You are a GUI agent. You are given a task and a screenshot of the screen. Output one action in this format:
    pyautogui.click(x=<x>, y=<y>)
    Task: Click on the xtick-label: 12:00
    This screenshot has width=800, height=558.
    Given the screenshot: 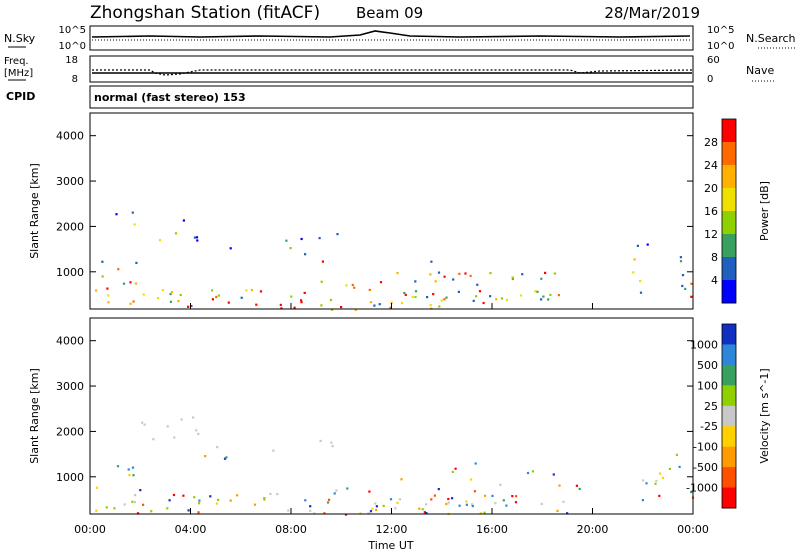 What is the action you would take?
    pyautogui.click(x=392, y=529)
    